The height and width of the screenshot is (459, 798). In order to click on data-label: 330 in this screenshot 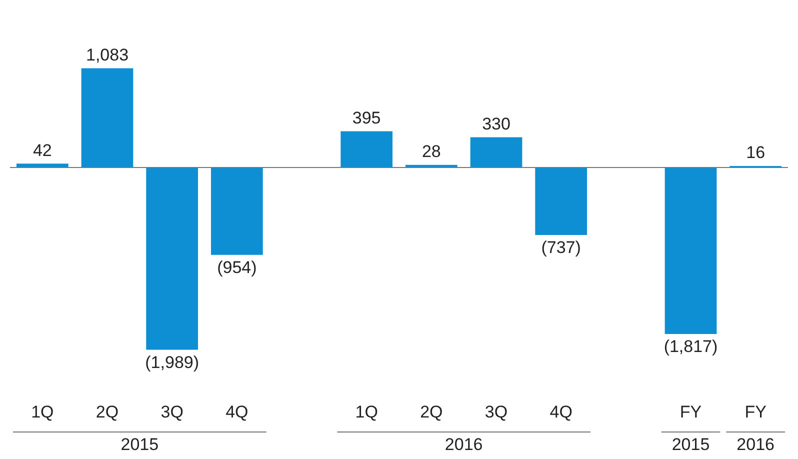, I will do `click(496, 124)`.